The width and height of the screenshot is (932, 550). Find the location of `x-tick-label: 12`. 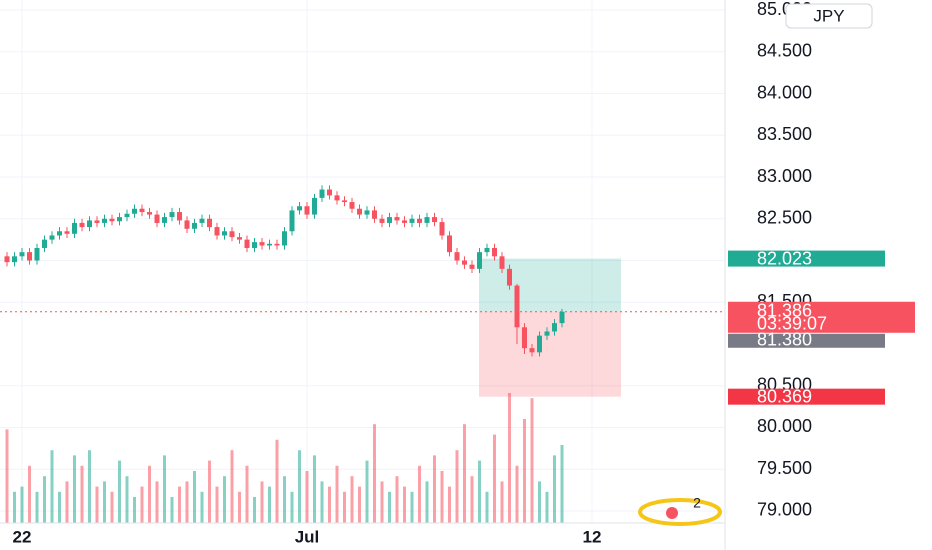

x-tick-label: 12 is located at coordinates (592, 536).